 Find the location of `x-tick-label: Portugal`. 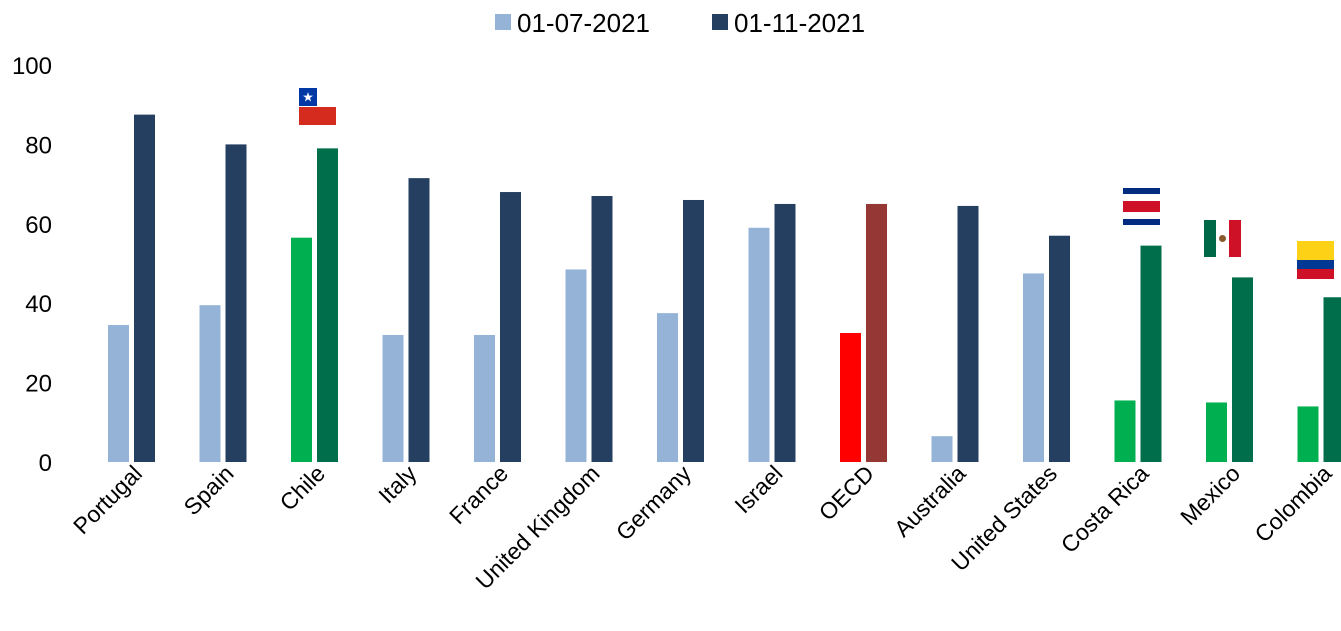

x-tick-label: Portugal is located at coordinates (107, 499).